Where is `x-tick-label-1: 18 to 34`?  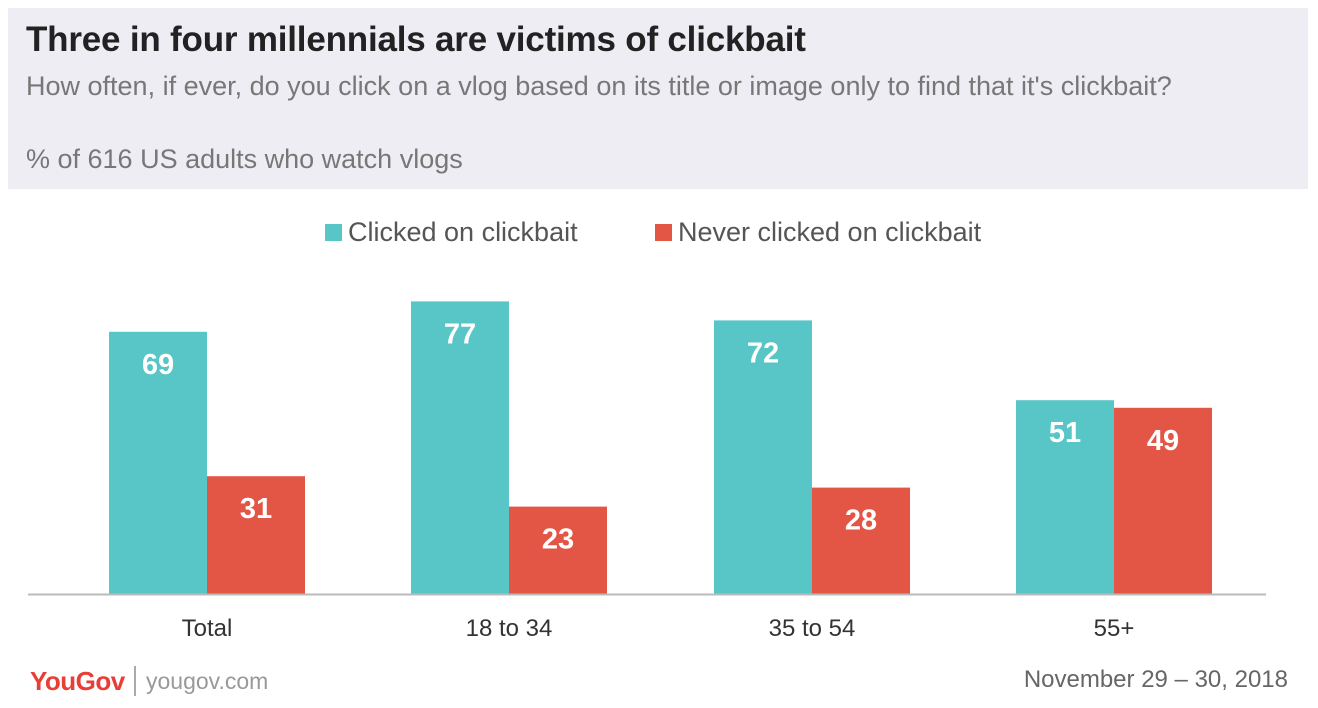 x-tick-label-1: 18 to 34 is located at coordinates (509, 628).